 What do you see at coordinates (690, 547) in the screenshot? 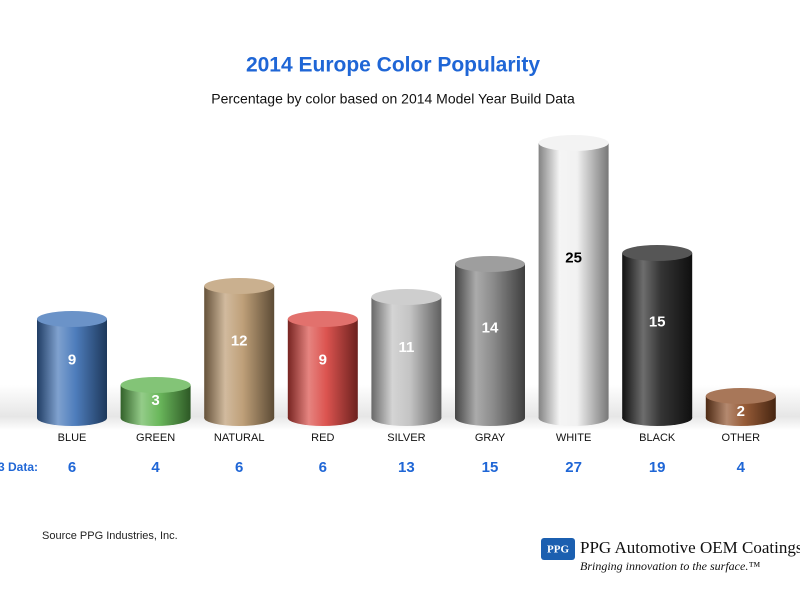
I see `logo-name: PPG Automotive OEM Coatings` at bounding box center [690, 547].